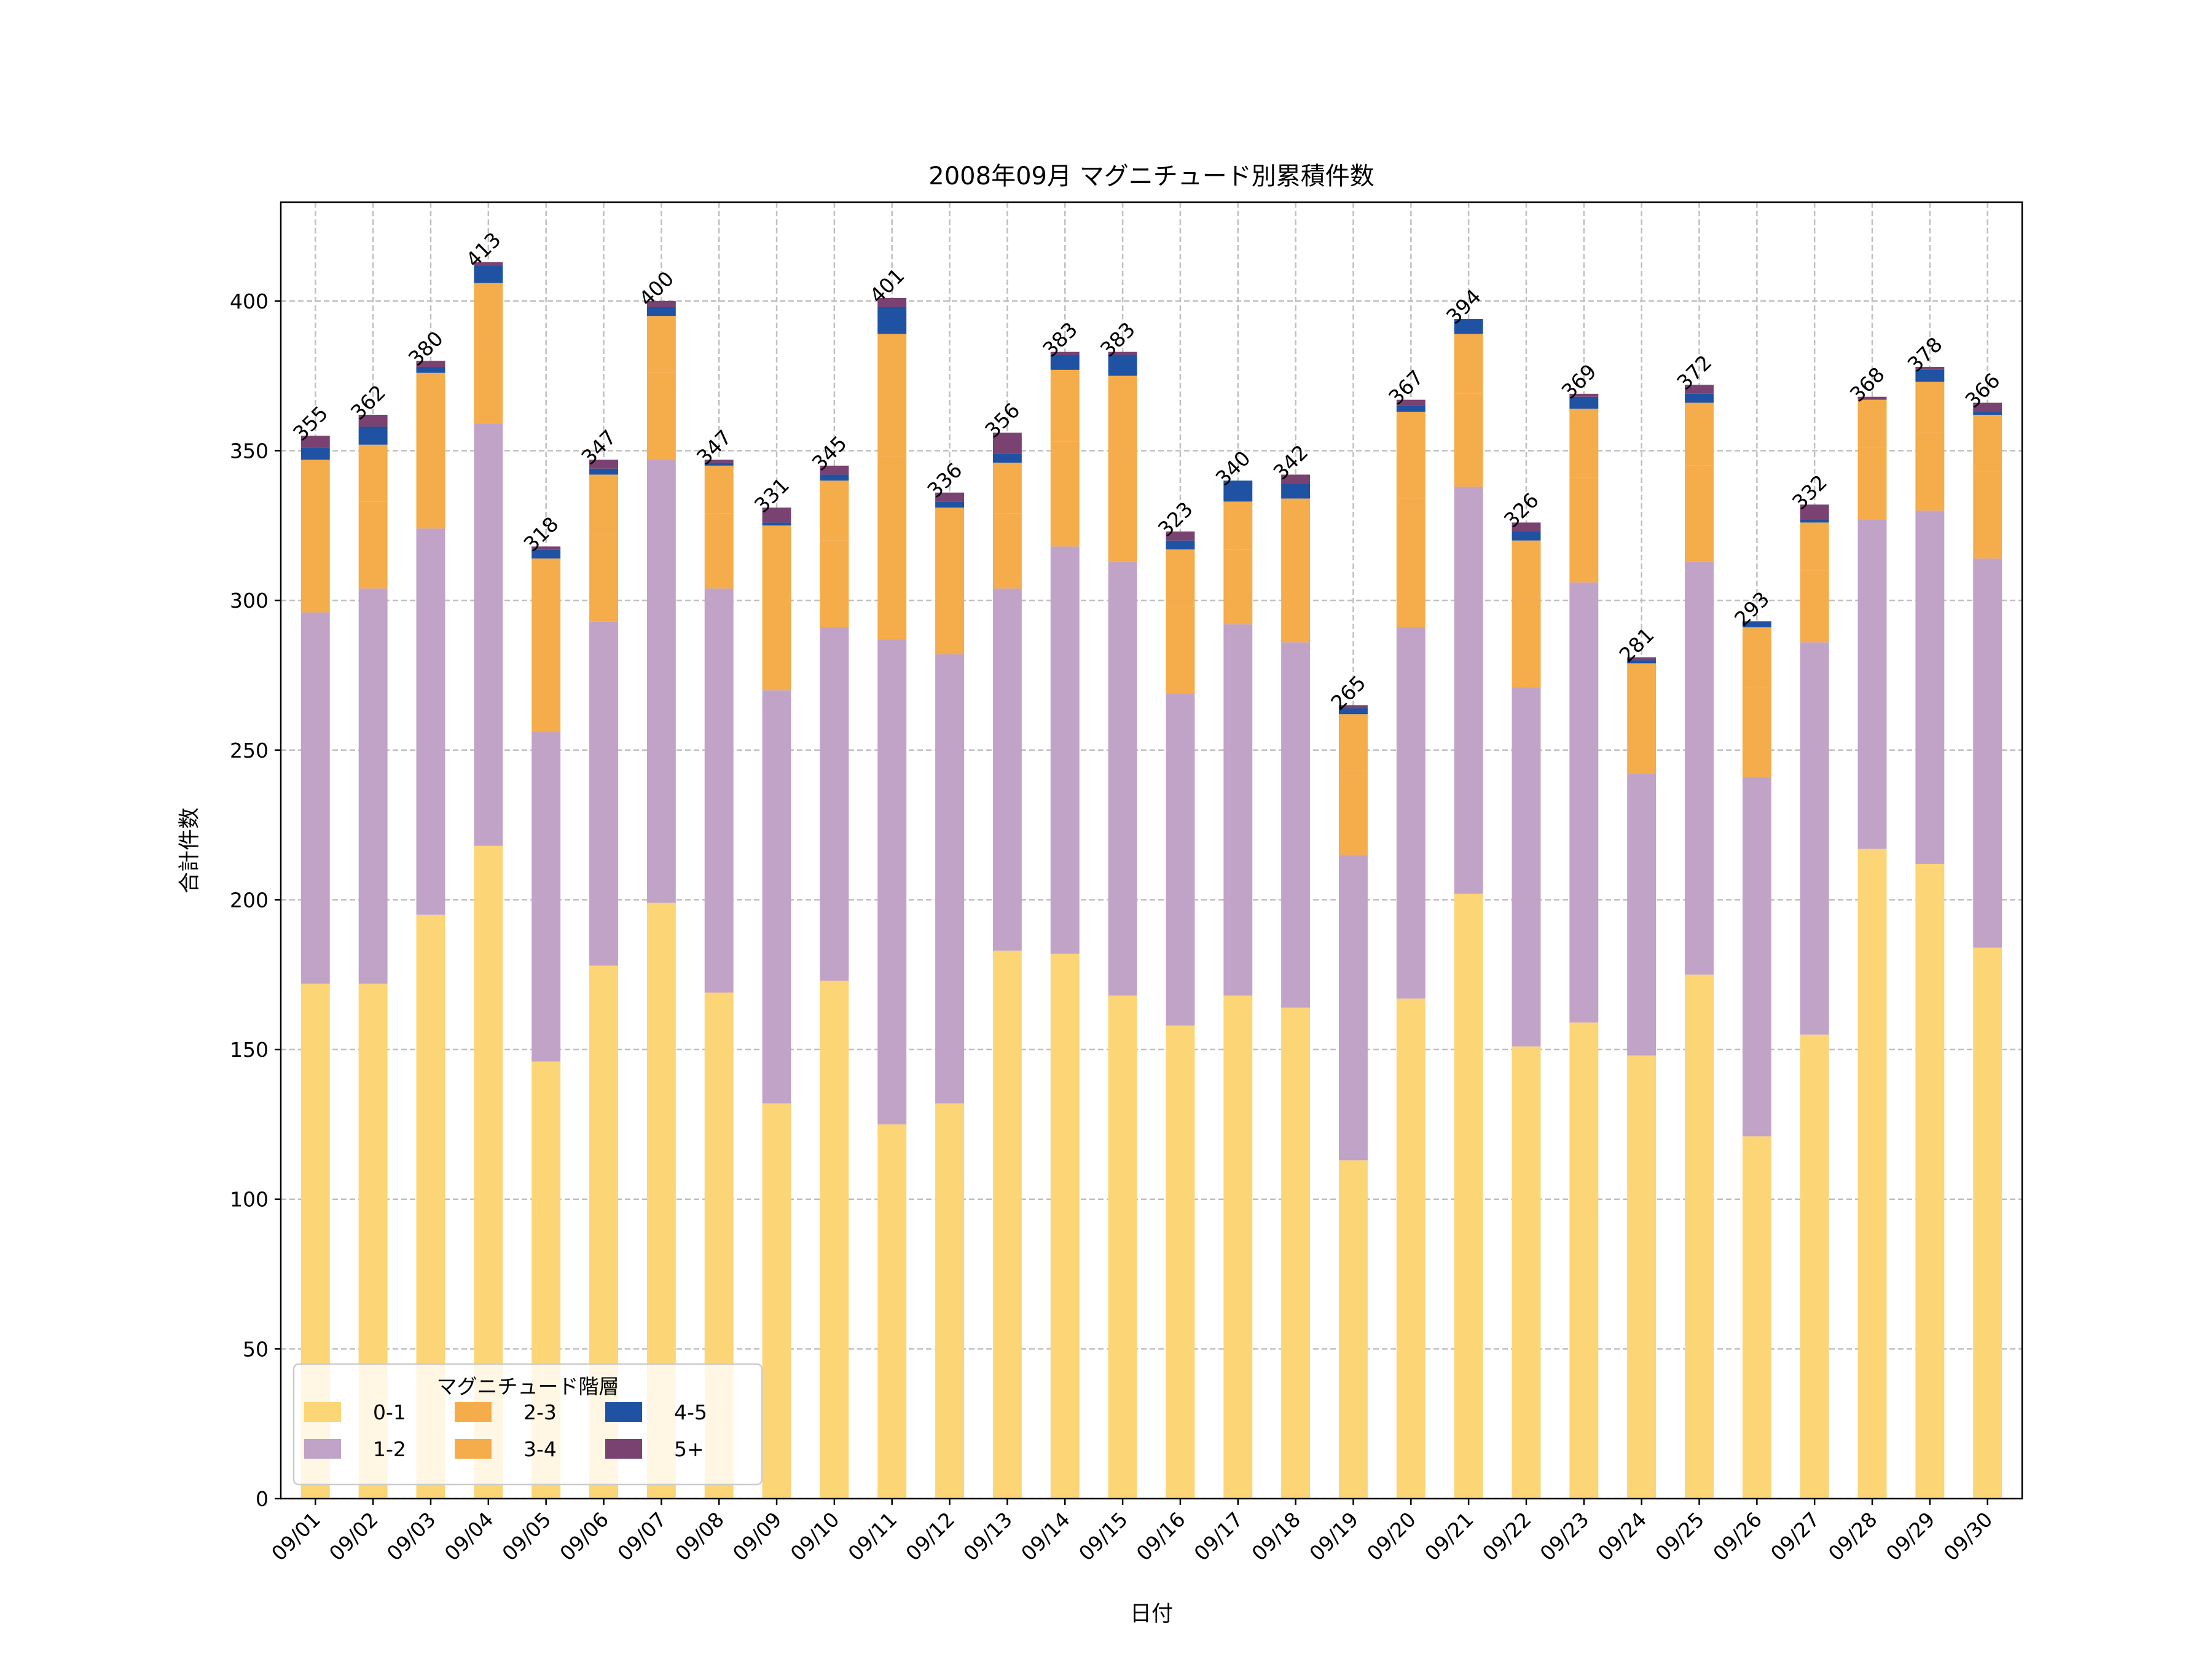 This screenshot has width=2212, height=1659. What do you see at coordinates (255, 900) in the screenshot?
I see `y-axis: 0 50 100 150 200 250 300 350 400` at bounding box center [255, 900].